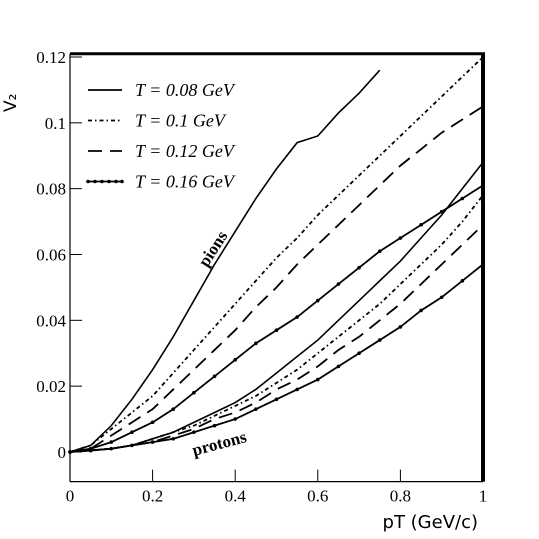 This screenshot has width=539, height=539. I want to click on annotation: protons, so click(219, 443).